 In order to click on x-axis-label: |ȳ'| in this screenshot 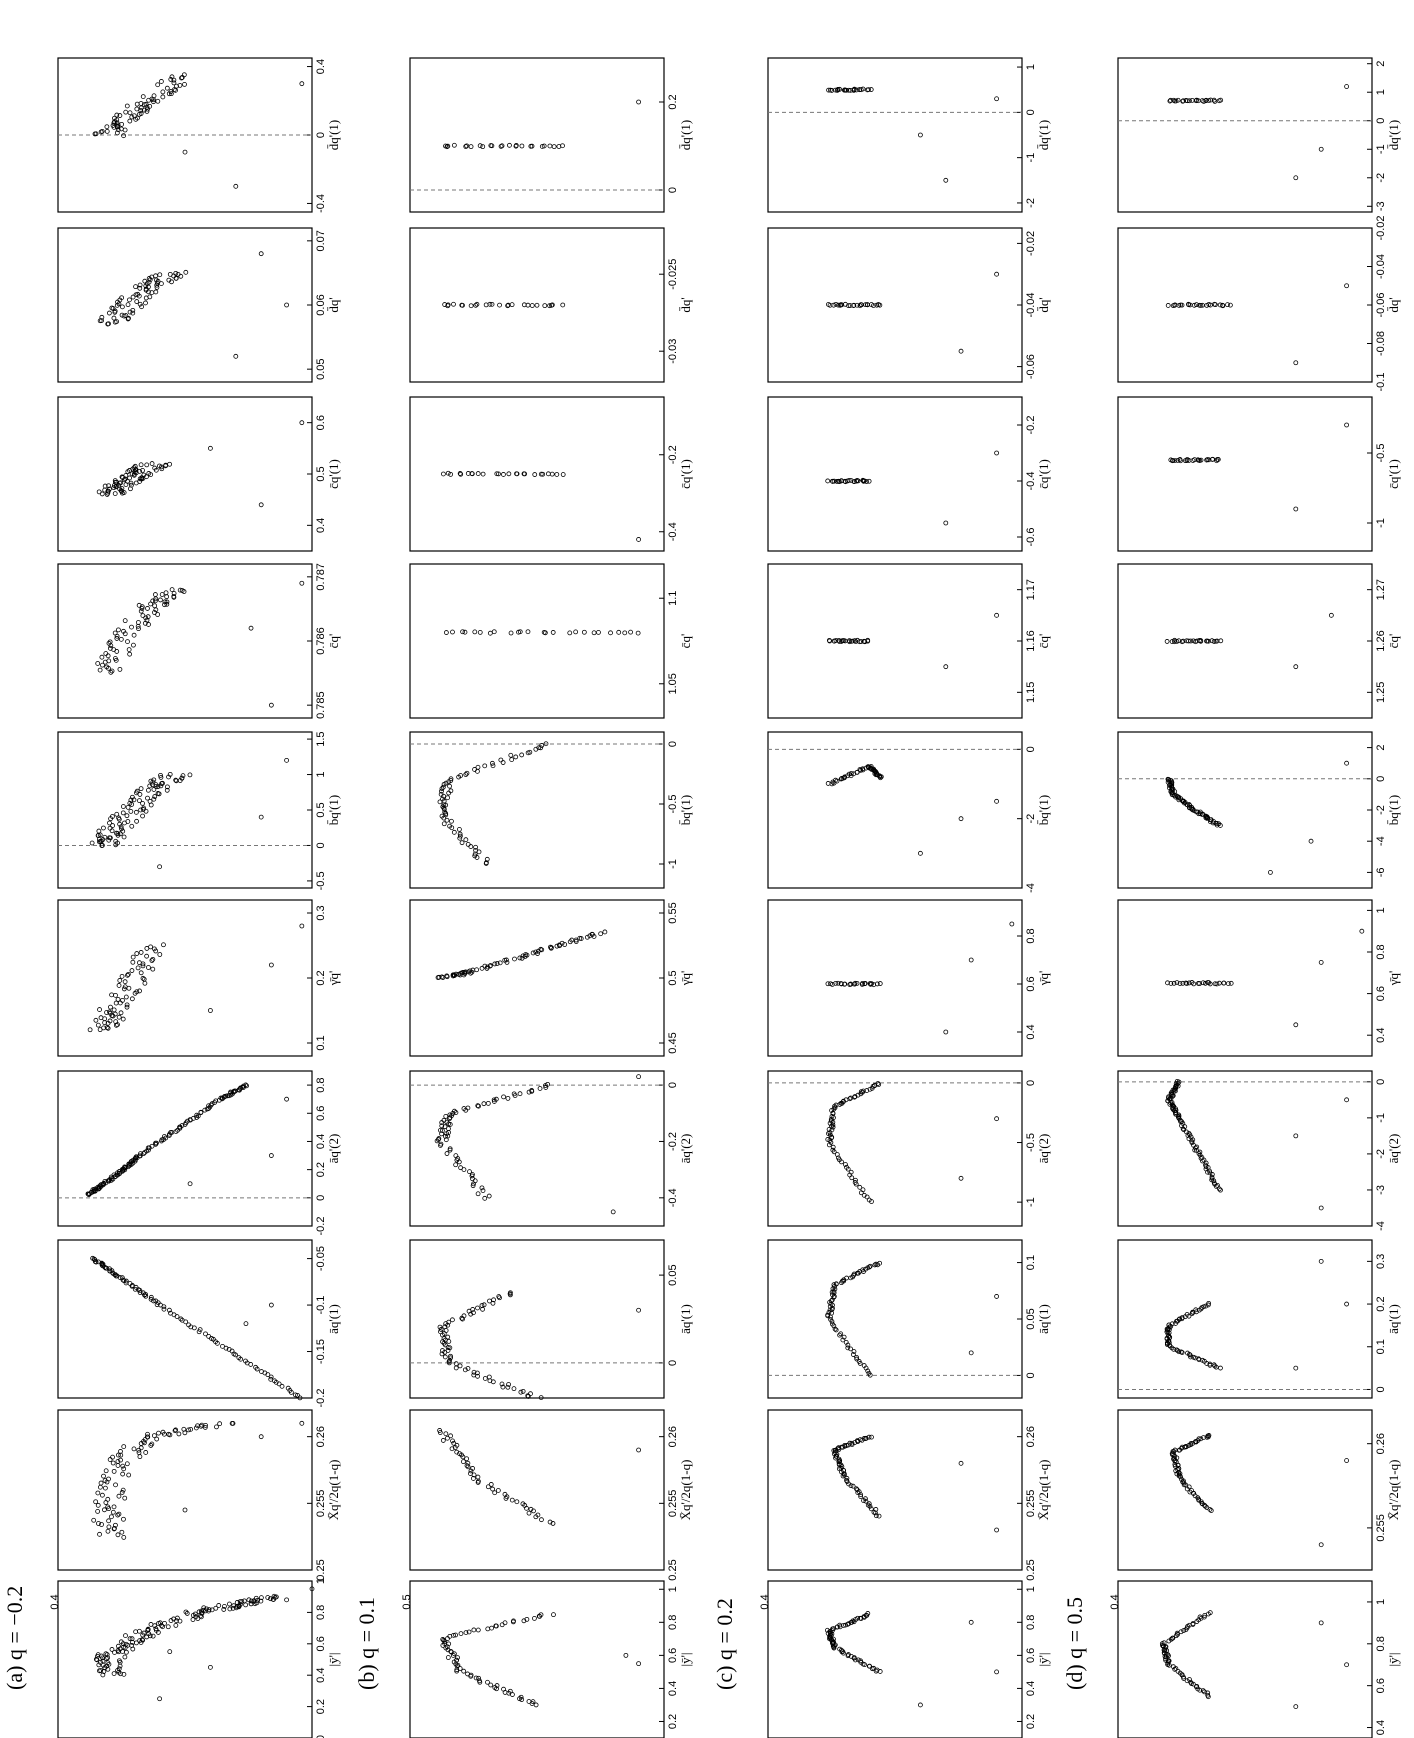, I will do `click(685, 1659)`.